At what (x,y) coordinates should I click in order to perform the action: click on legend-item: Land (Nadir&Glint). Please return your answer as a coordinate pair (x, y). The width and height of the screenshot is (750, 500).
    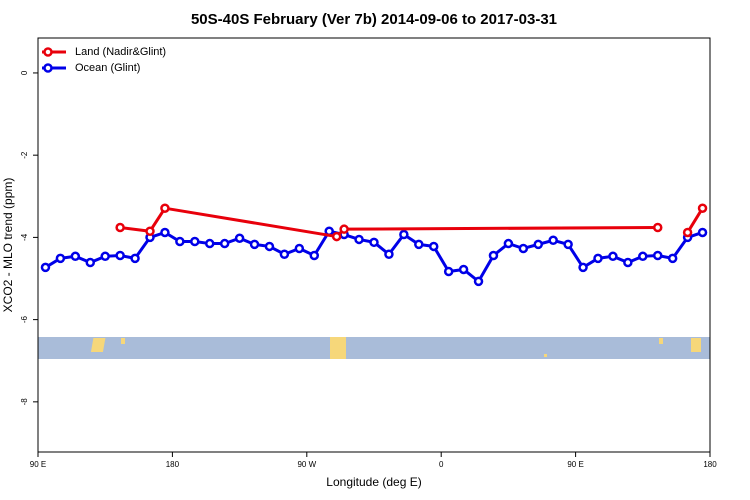
    Looking at the image, I should click on (104, 52).